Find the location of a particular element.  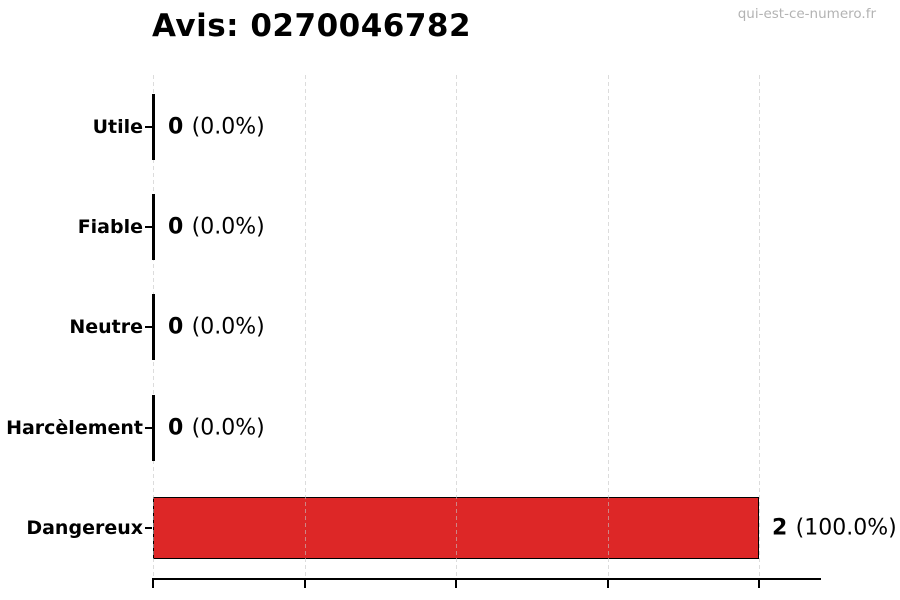

value-percentage: (100.0%) is located at coordinates (846, 528).